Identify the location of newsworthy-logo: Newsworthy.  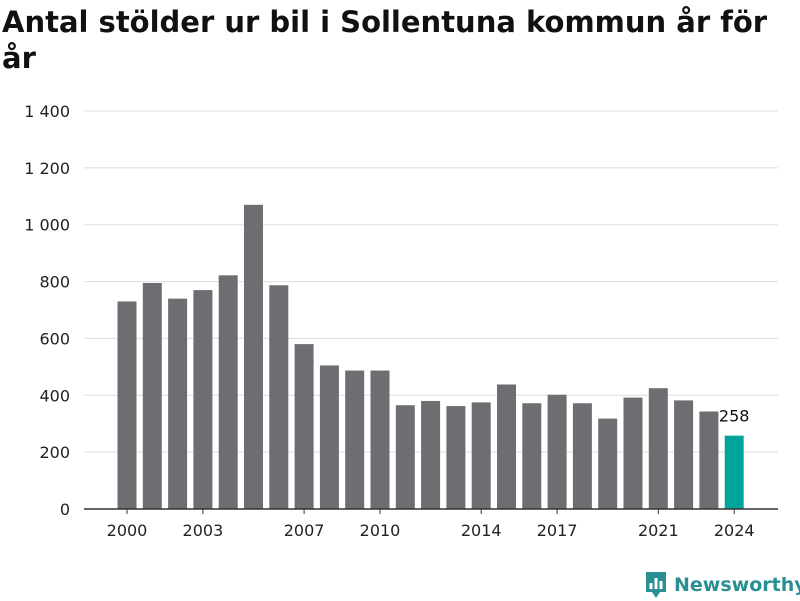
(722, 585).